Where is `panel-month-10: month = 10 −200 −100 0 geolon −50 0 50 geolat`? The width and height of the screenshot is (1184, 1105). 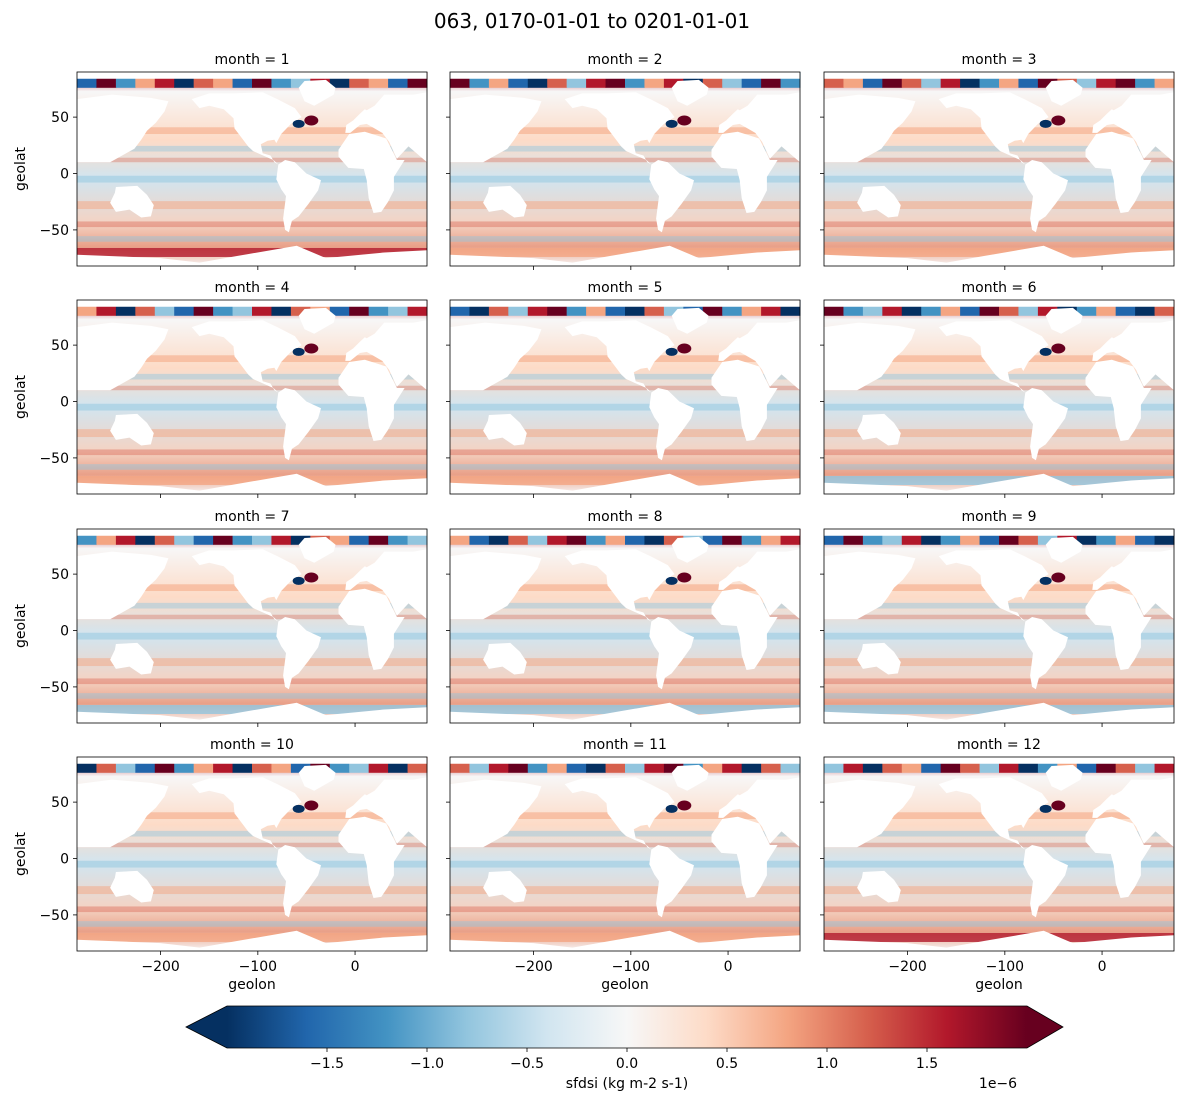 panel-month-10: month = 10 −200 −100 0 geolon −50 0 50 geolat is located at coordinates (220, 865).